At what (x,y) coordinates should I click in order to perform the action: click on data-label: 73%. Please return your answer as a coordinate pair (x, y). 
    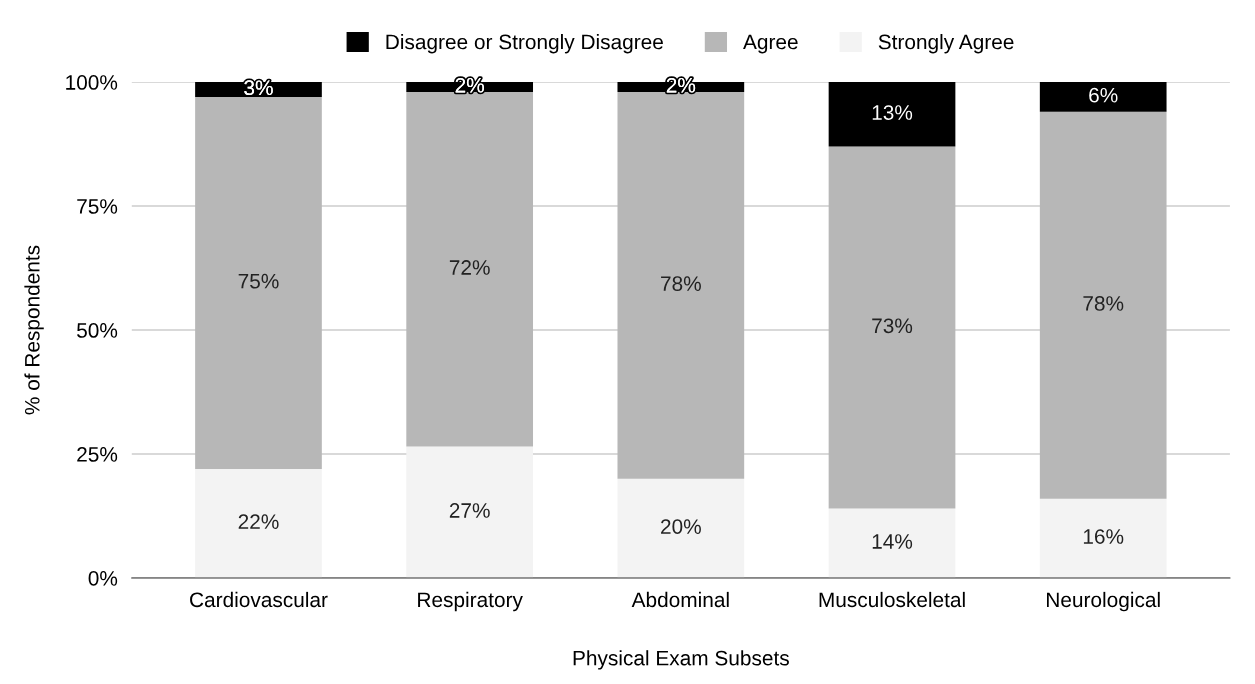
    Looking at the image, I should click on (892, 326).